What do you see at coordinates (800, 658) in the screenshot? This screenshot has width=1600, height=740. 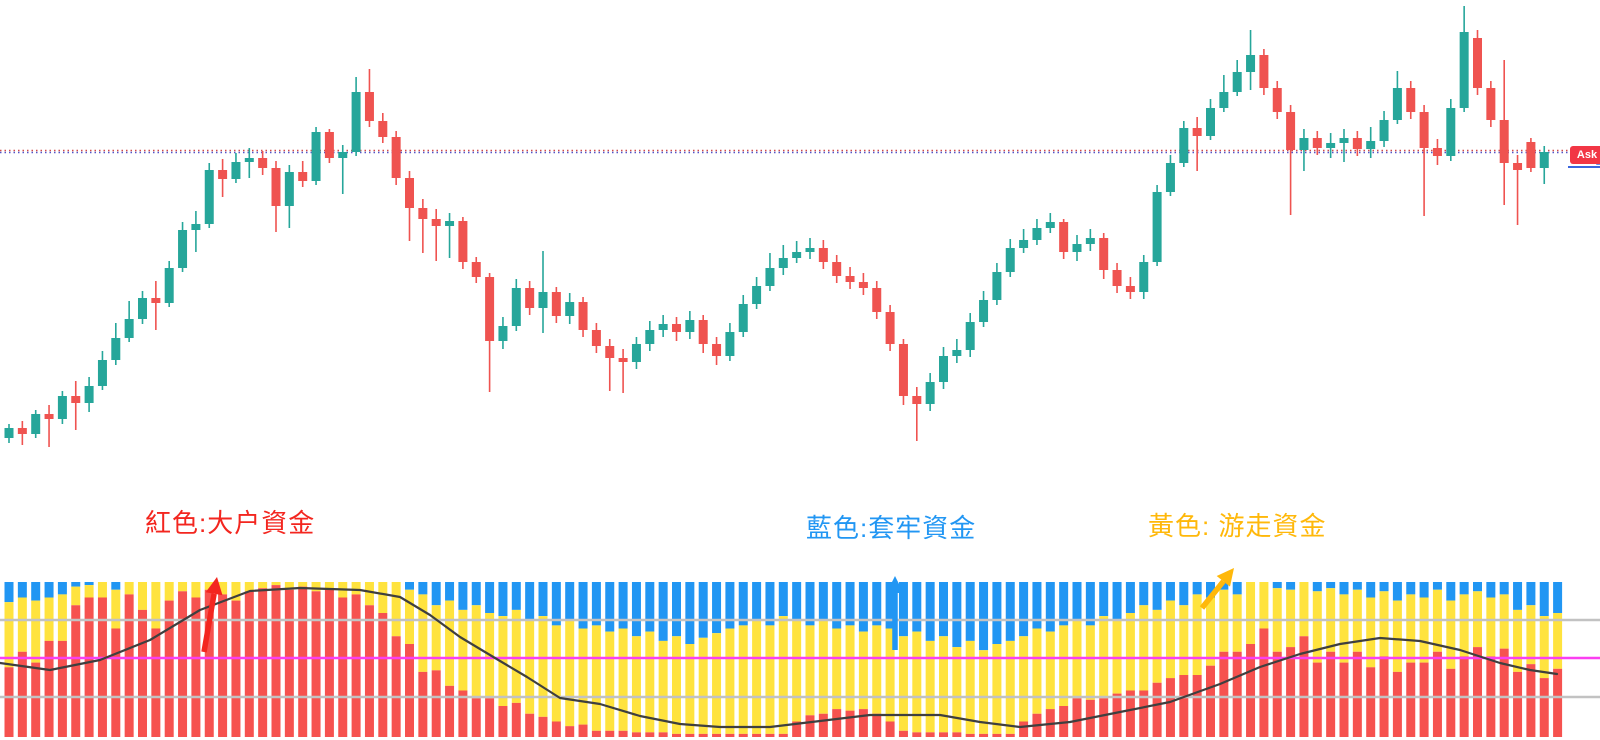 I see `indicator-gridlines` at bounding box center [800, 658].